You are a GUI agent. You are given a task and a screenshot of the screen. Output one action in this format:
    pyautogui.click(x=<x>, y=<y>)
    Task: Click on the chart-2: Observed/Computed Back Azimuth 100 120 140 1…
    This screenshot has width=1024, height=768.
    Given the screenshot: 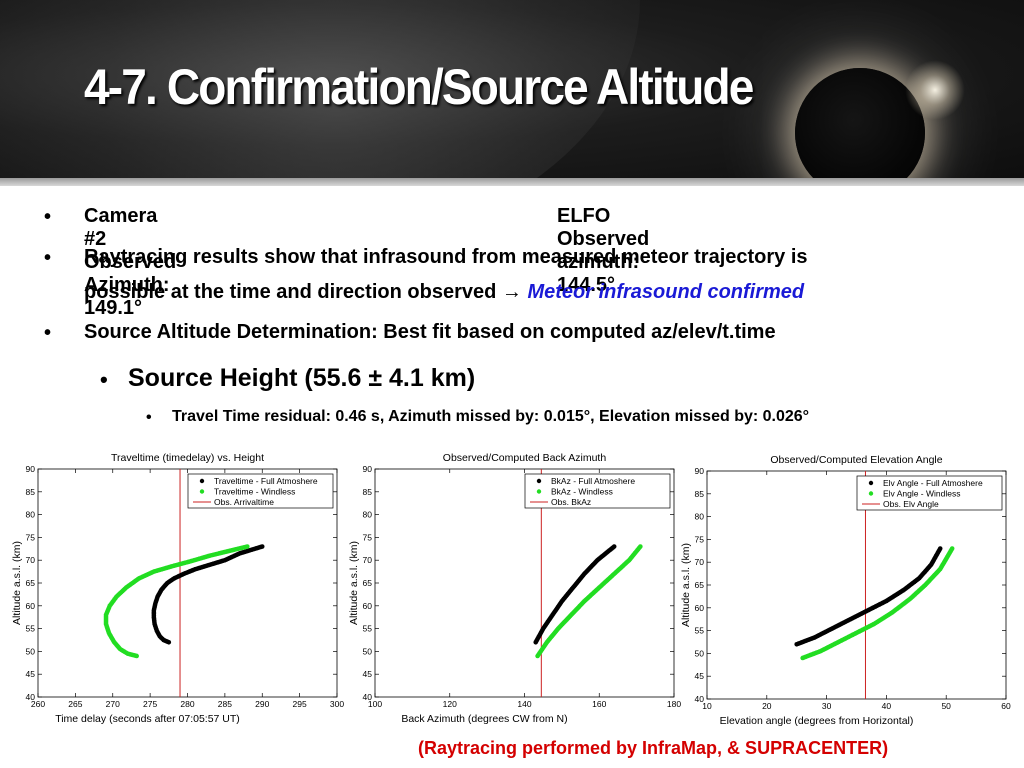 What is the action you would take?
    pyautogui.click(x=514, y=588)
    